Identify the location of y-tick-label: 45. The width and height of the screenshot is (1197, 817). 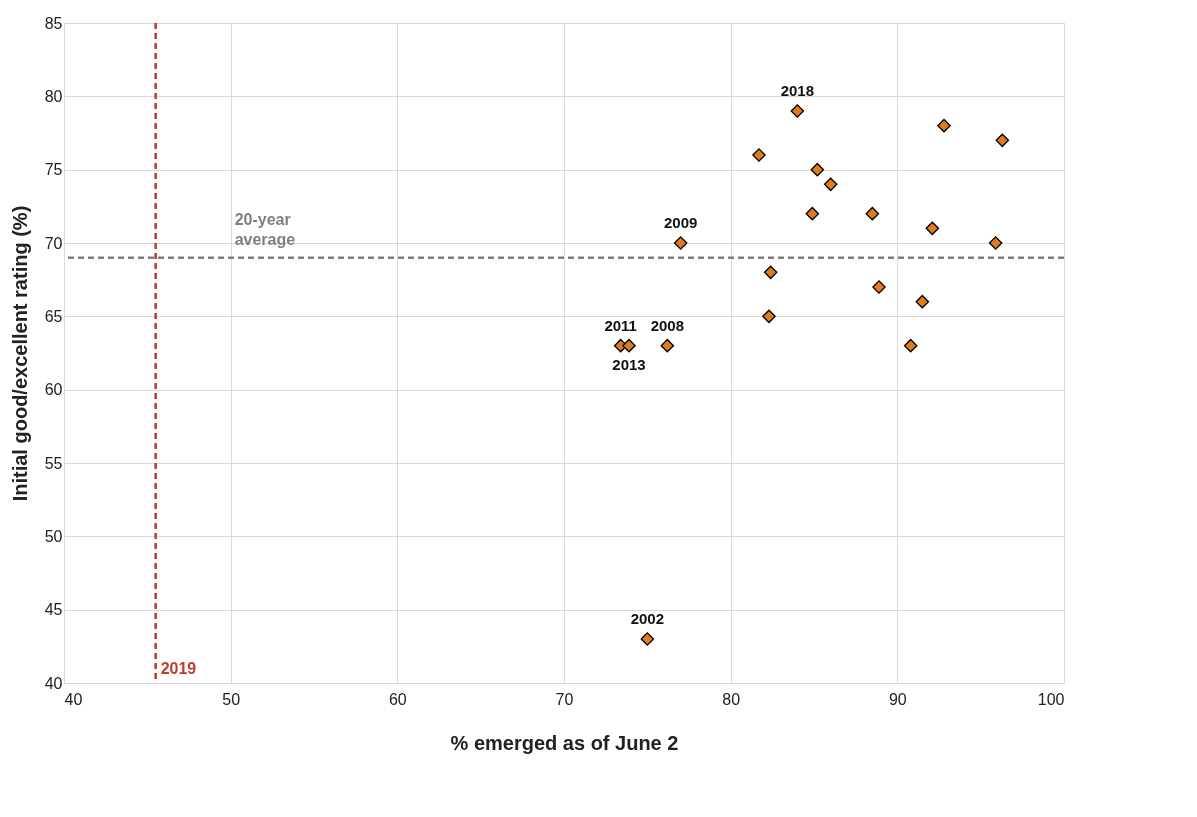
(53, 610).